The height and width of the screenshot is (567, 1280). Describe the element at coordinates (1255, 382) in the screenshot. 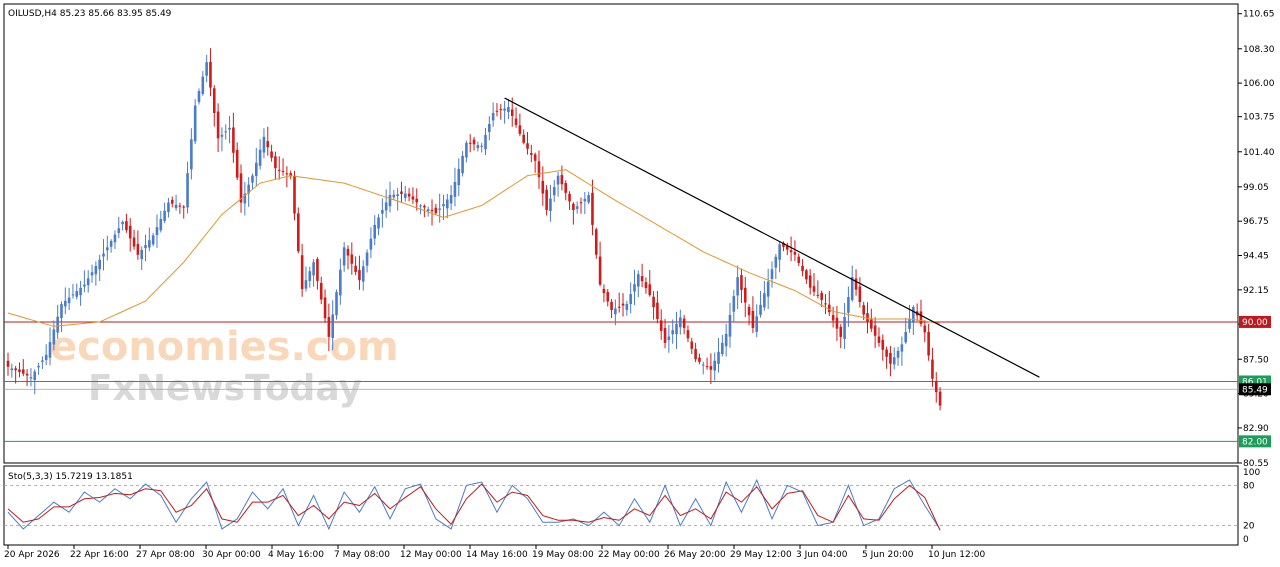

I see `price-tag-support-upper: 86.01` at that location.